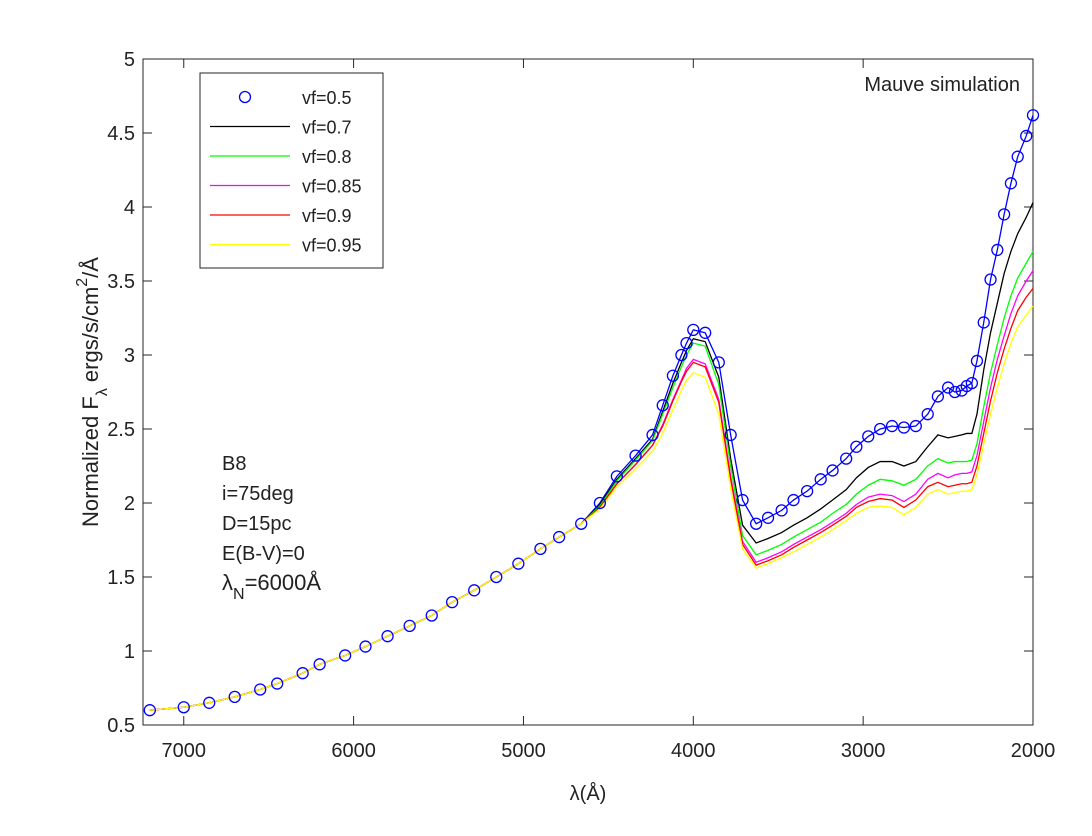 This screenshot has height=836, width=1092. What do you see at coordinates (129, 356) in the screenshot?
I see `y-tick-label: 3` at bounding box center [129, 356].